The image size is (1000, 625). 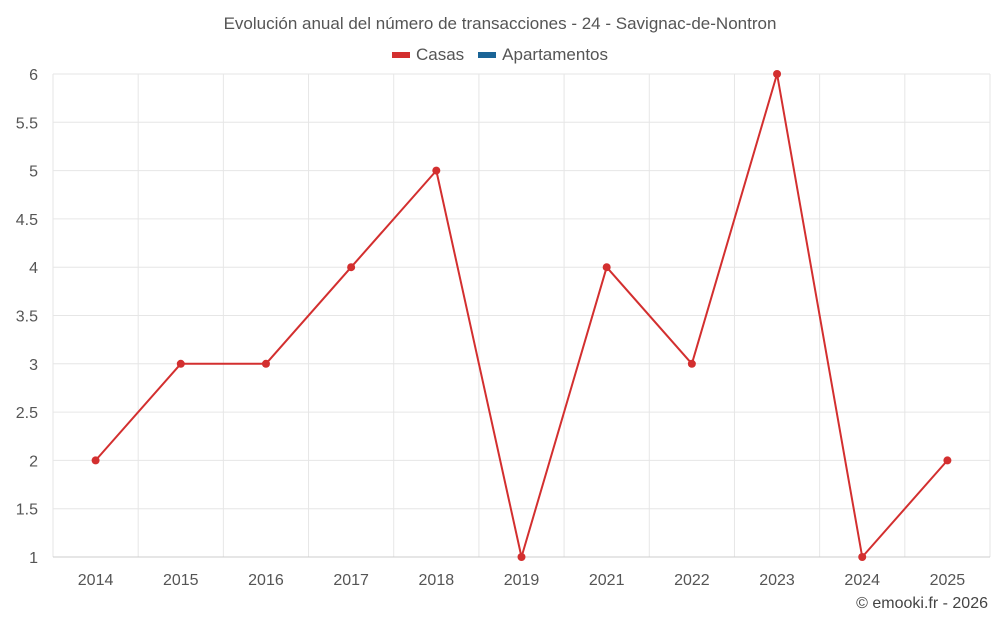 I want to click on legend-item-apartamentos: Apartamentos, so click(x=543, y=55).